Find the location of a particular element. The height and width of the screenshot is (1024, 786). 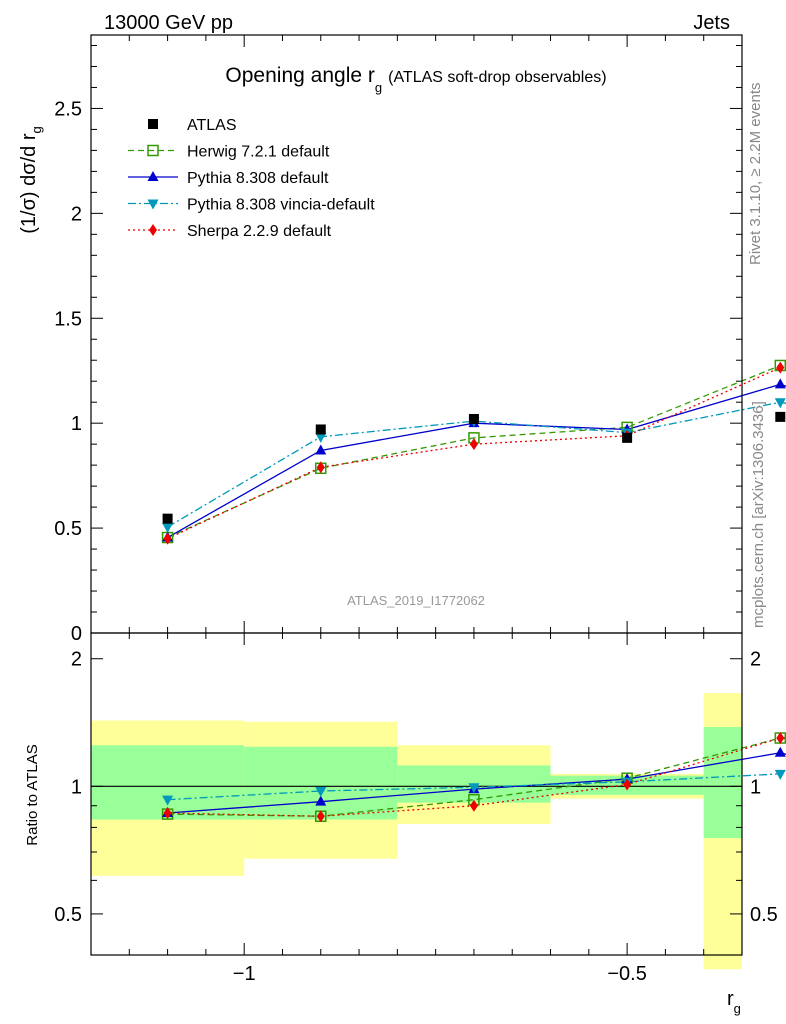

main-y-tick-label: 2.5 is located at coordinates (68, 109).